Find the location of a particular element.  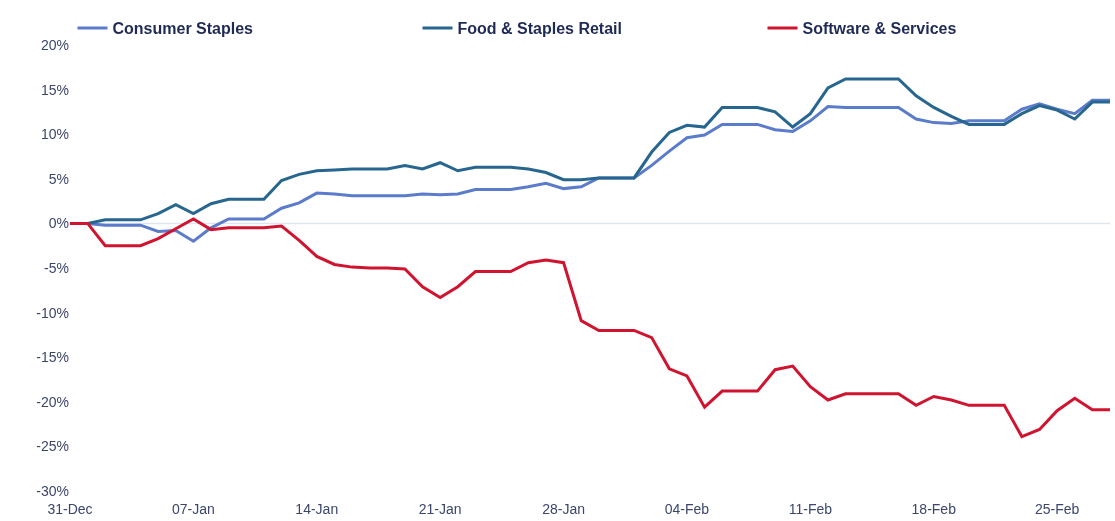

y-tick-label: -30% is located at coordinates (52, 490).